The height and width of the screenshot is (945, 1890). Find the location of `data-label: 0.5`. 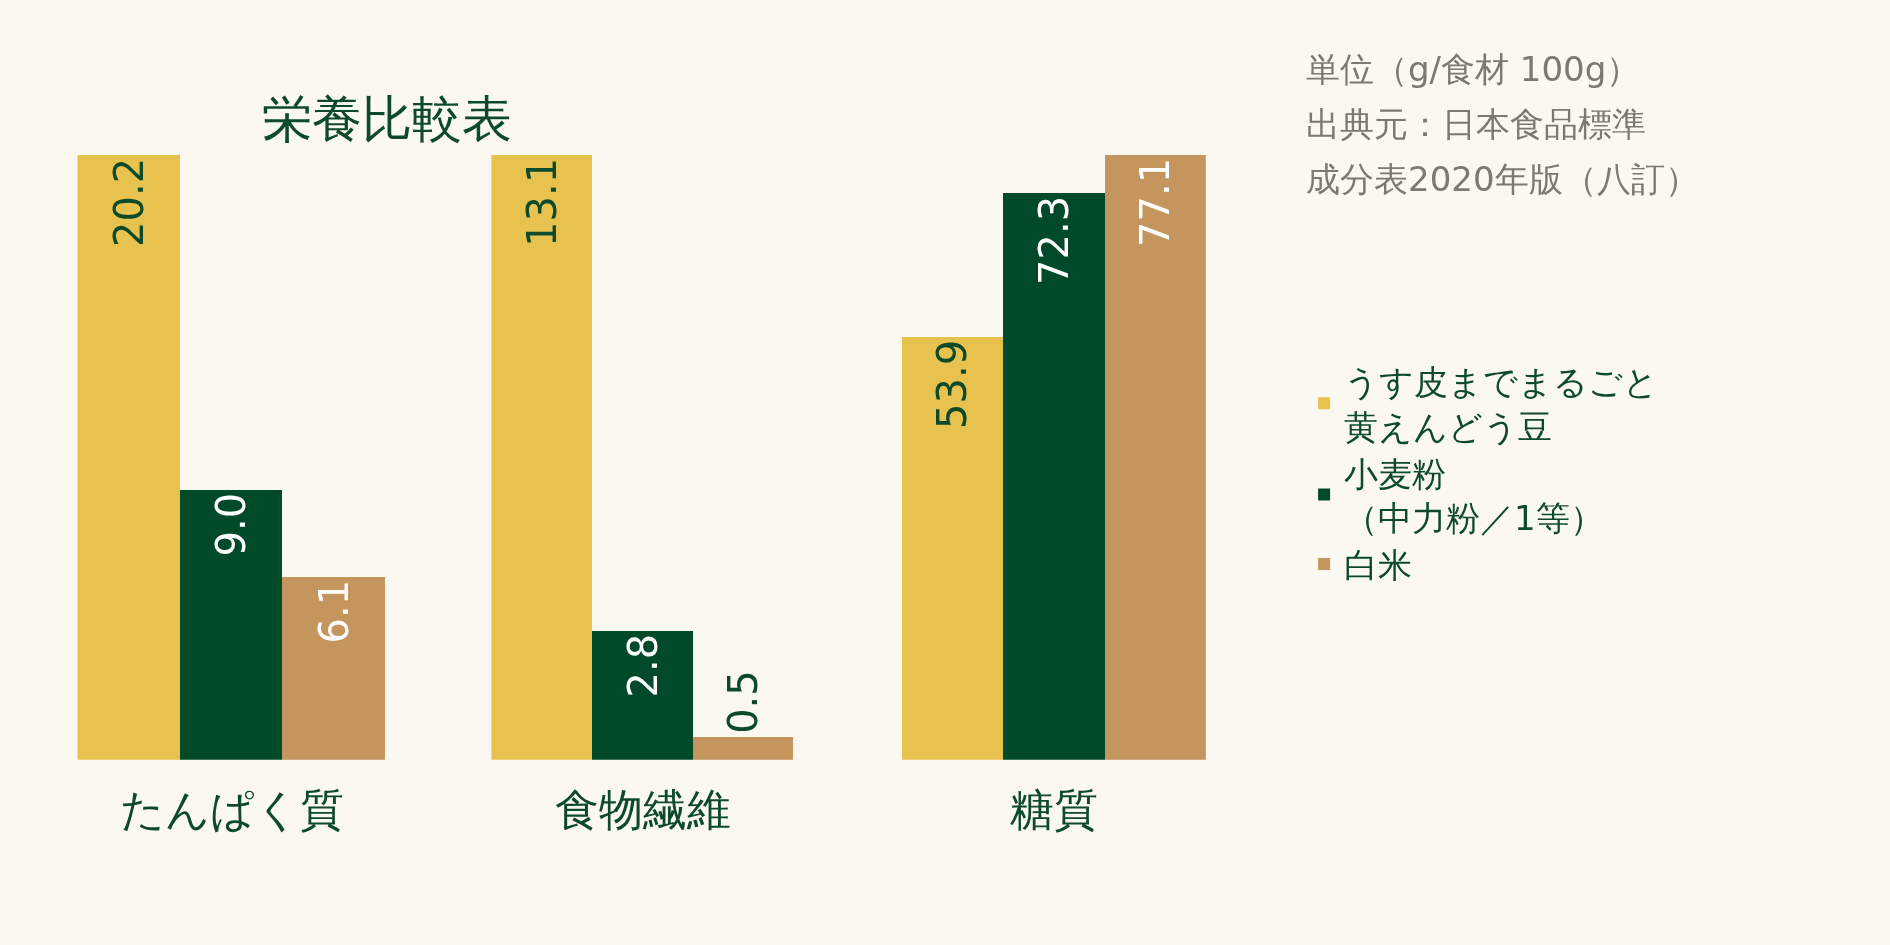

data-label: 0.5 is located at coordinates (743, 702).